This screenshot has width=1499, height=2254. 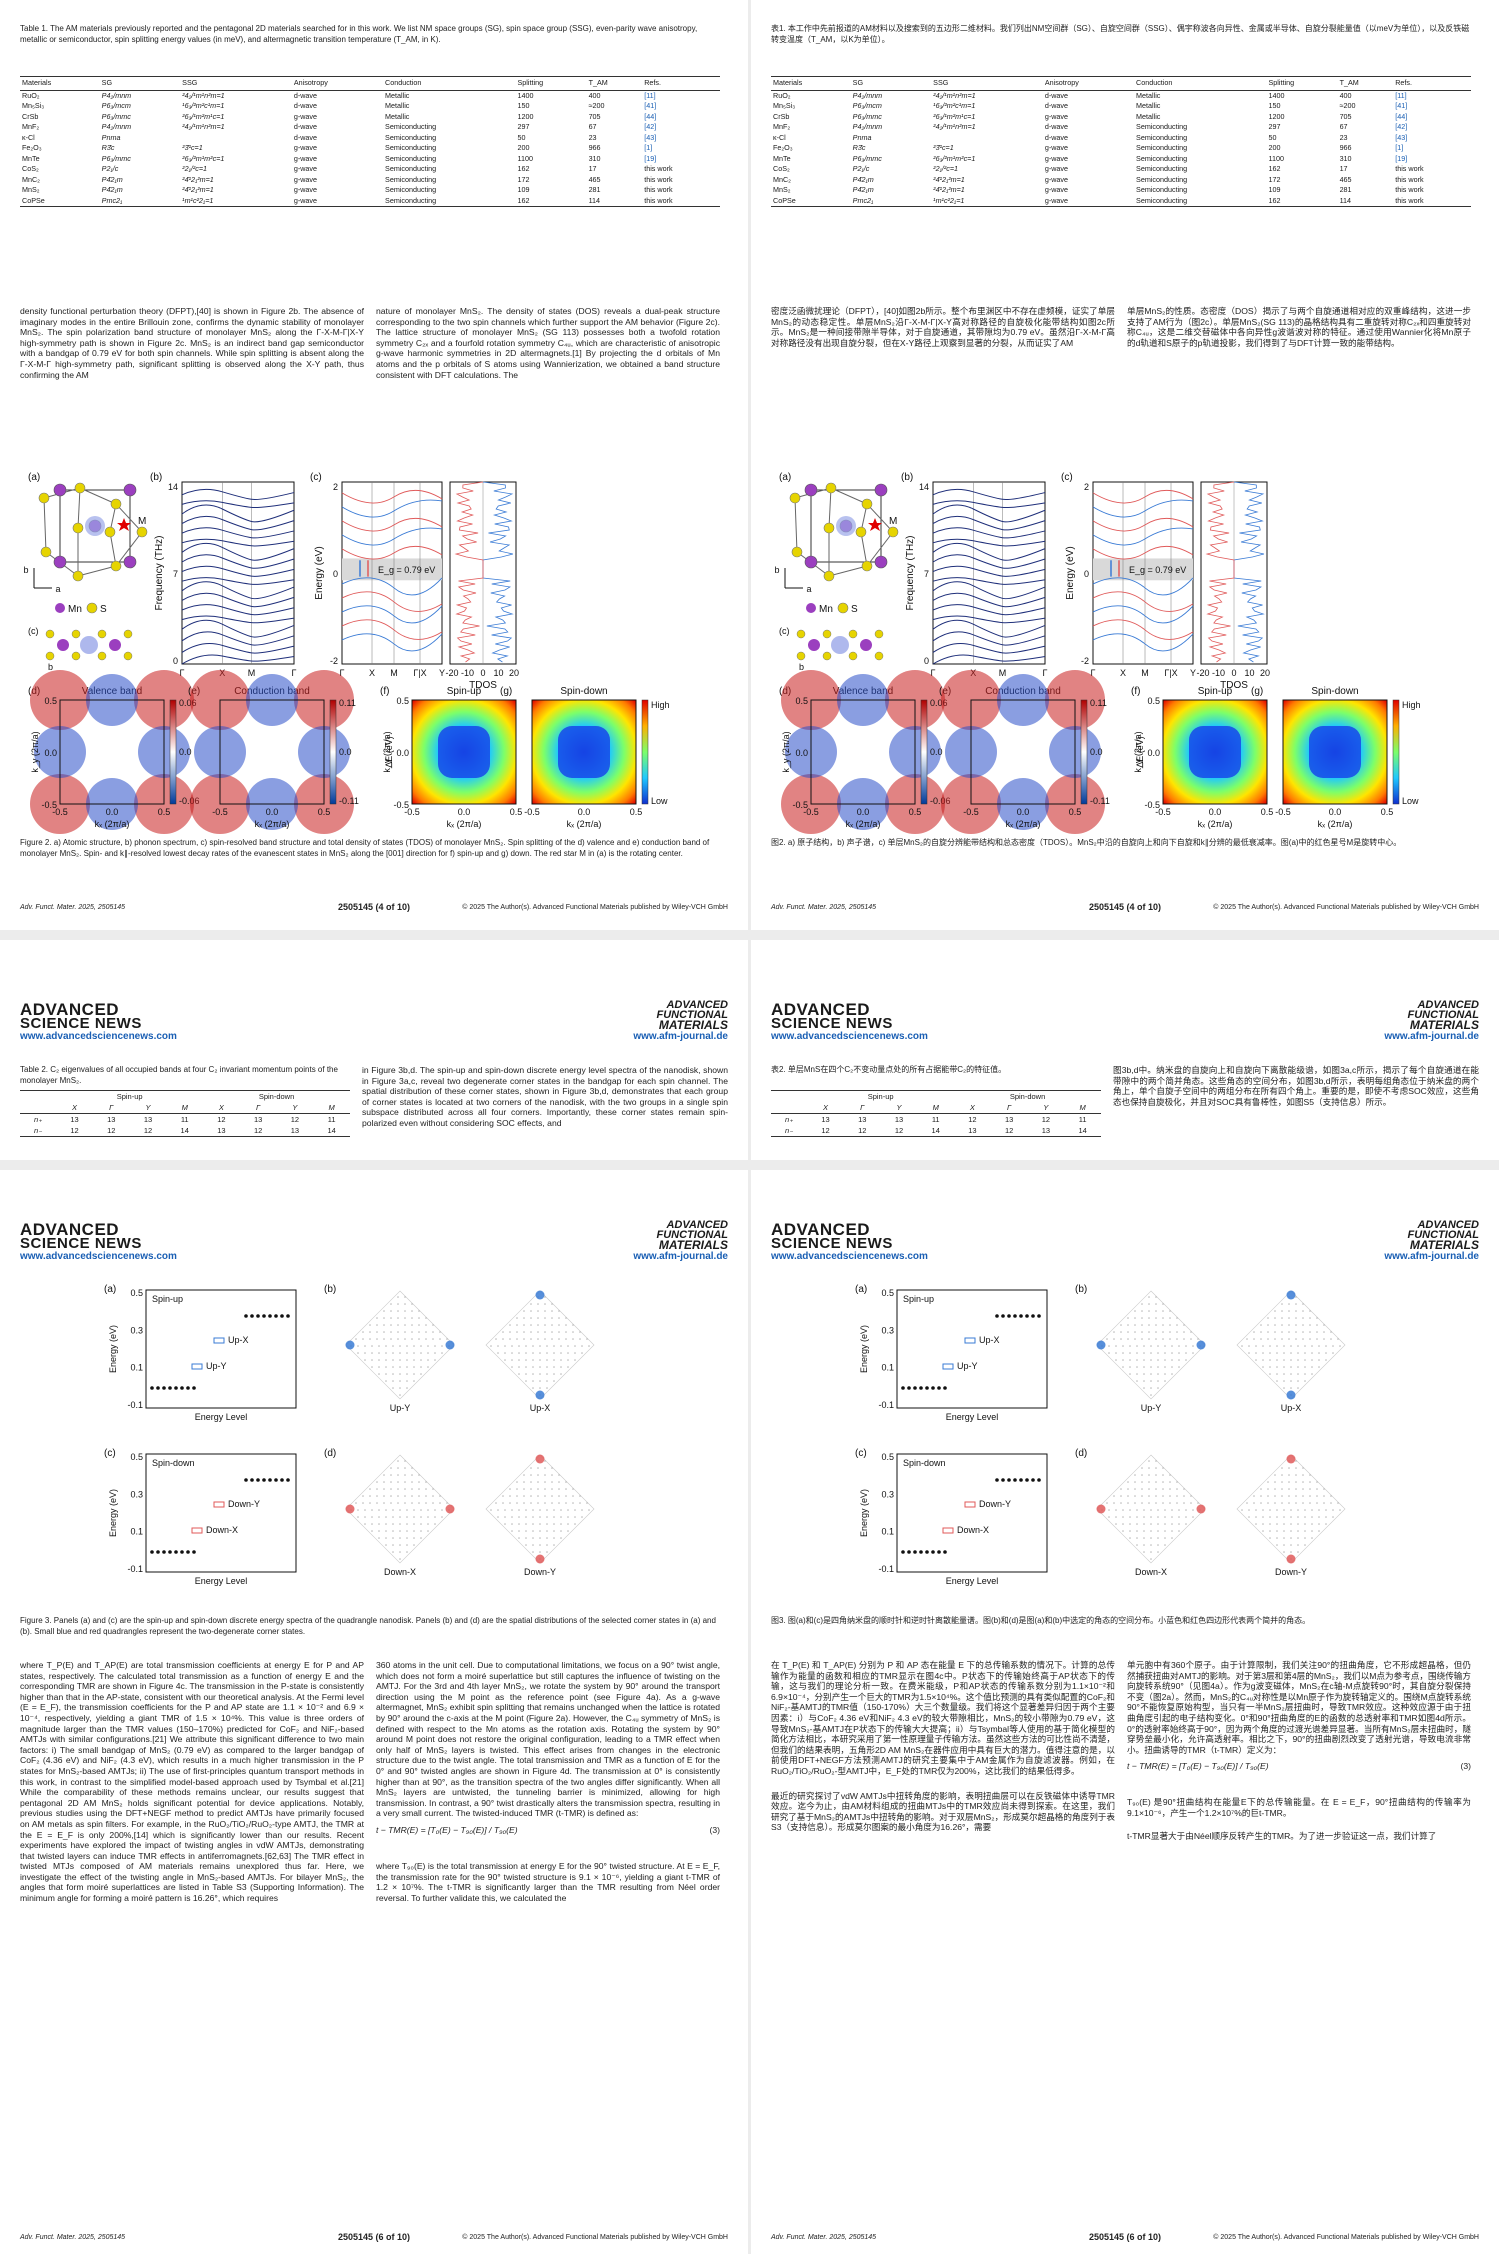 I want to click on colorbar-tick: -0.06, so click(x=189, y=801).